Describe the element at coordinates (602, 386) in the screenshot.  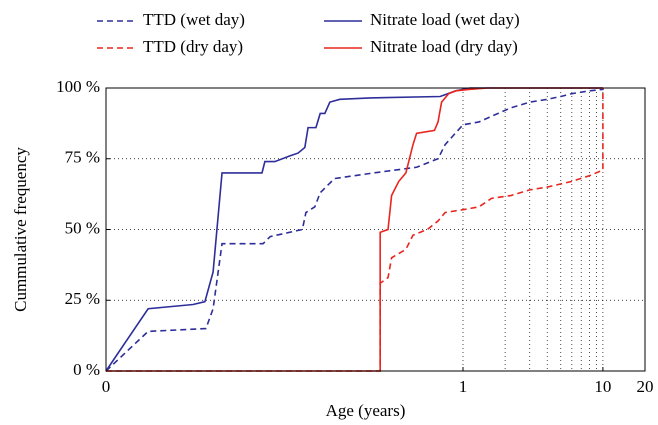
I see `x-tick-label: 10` at that location.